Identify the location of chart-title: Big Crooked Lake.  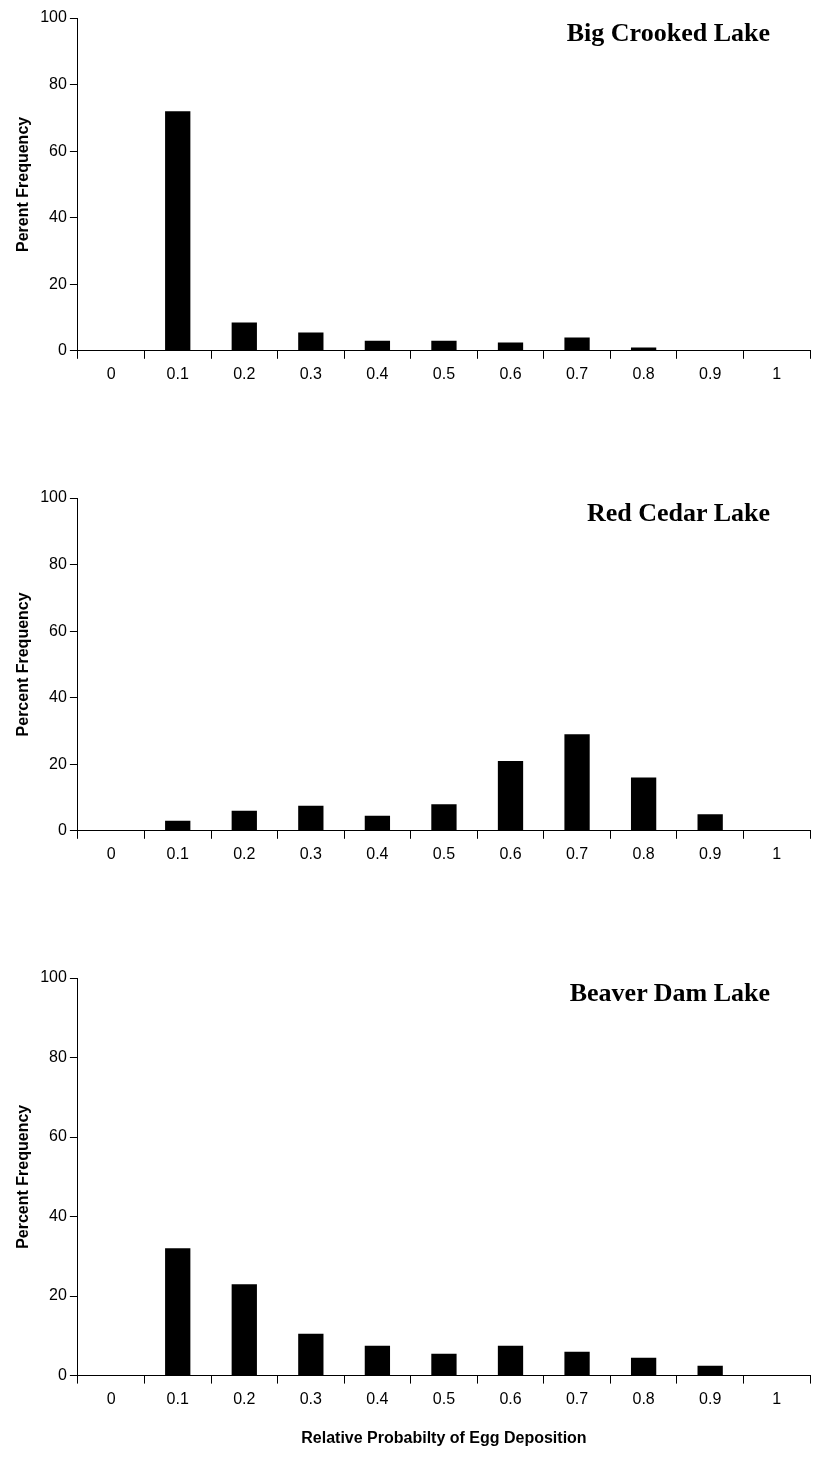
(668, 32).